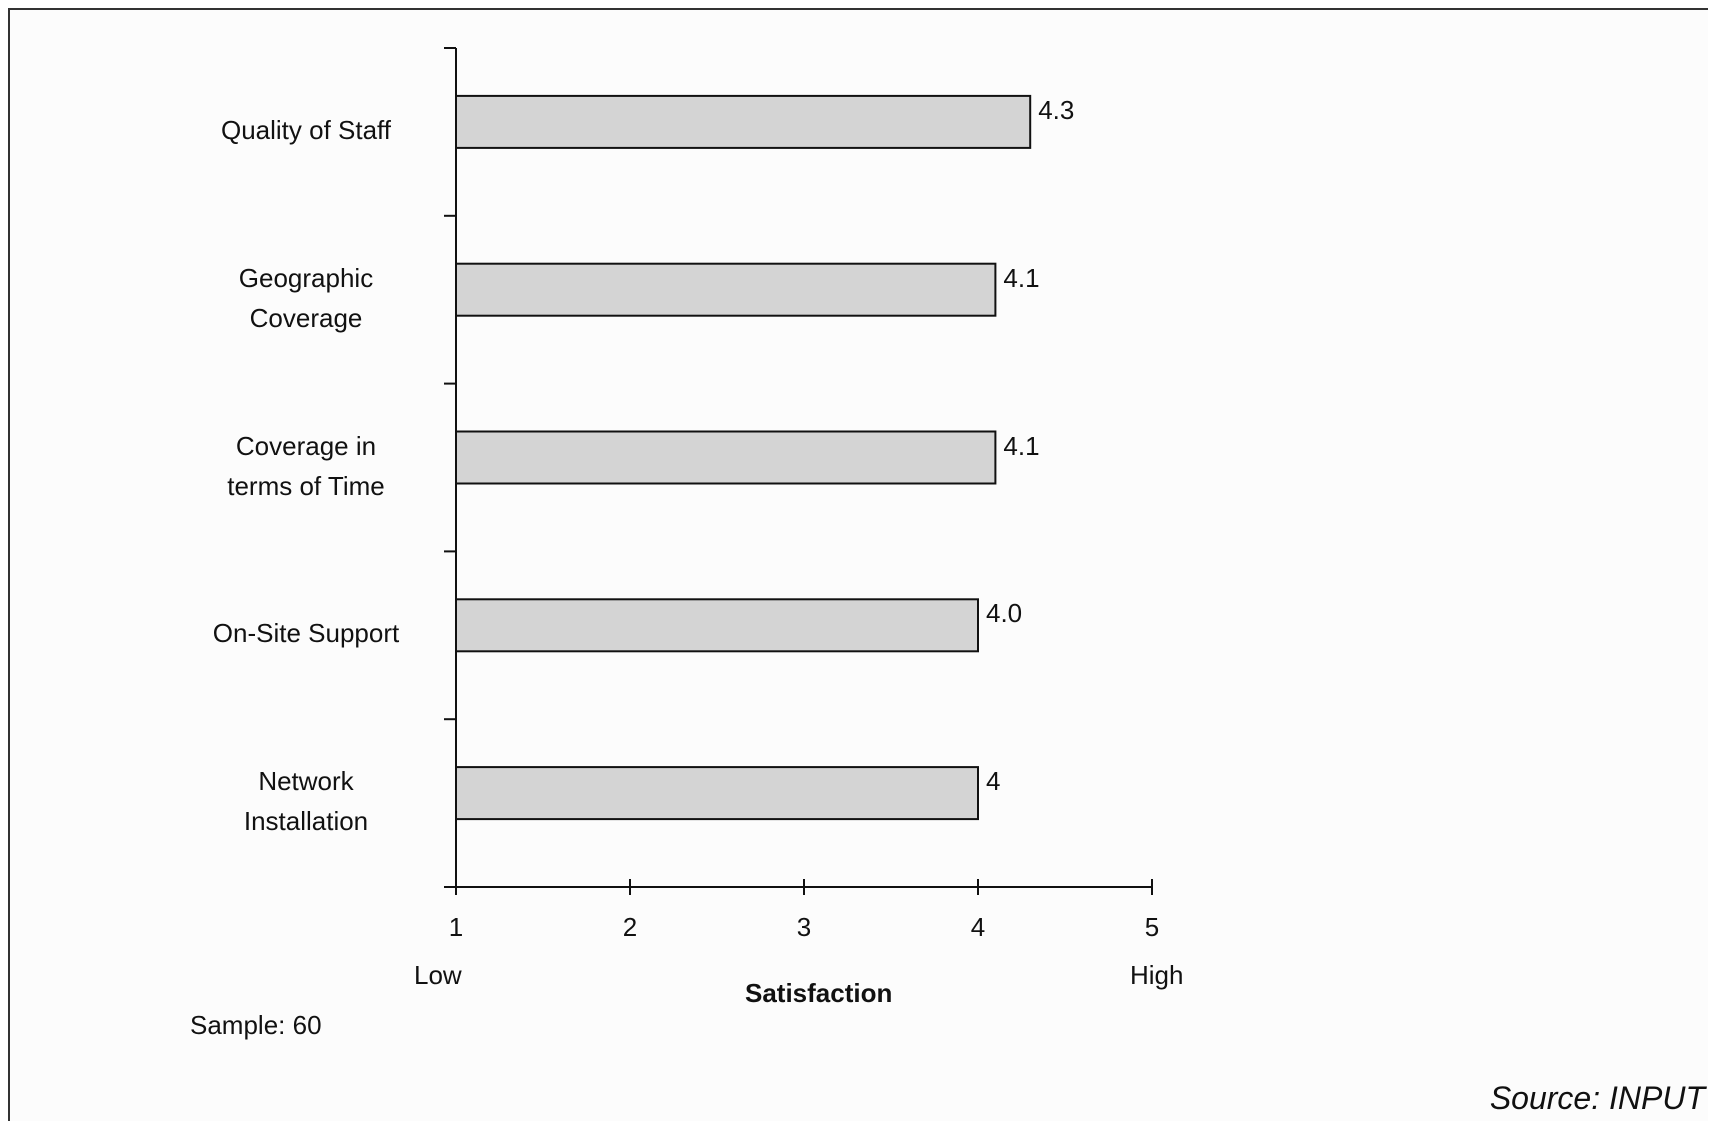  I want to click on source-note: Source: INPUT, so click(1597, 1098).